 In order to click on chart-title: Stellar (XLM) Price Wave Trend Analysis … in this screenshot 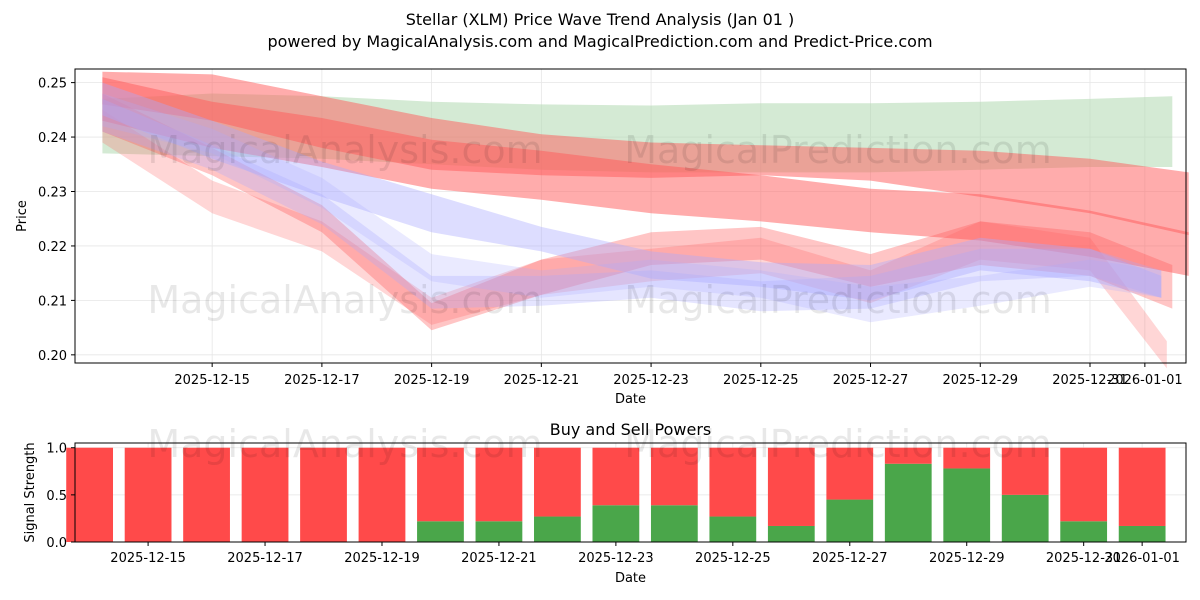, I will do `click(600, 19)`.